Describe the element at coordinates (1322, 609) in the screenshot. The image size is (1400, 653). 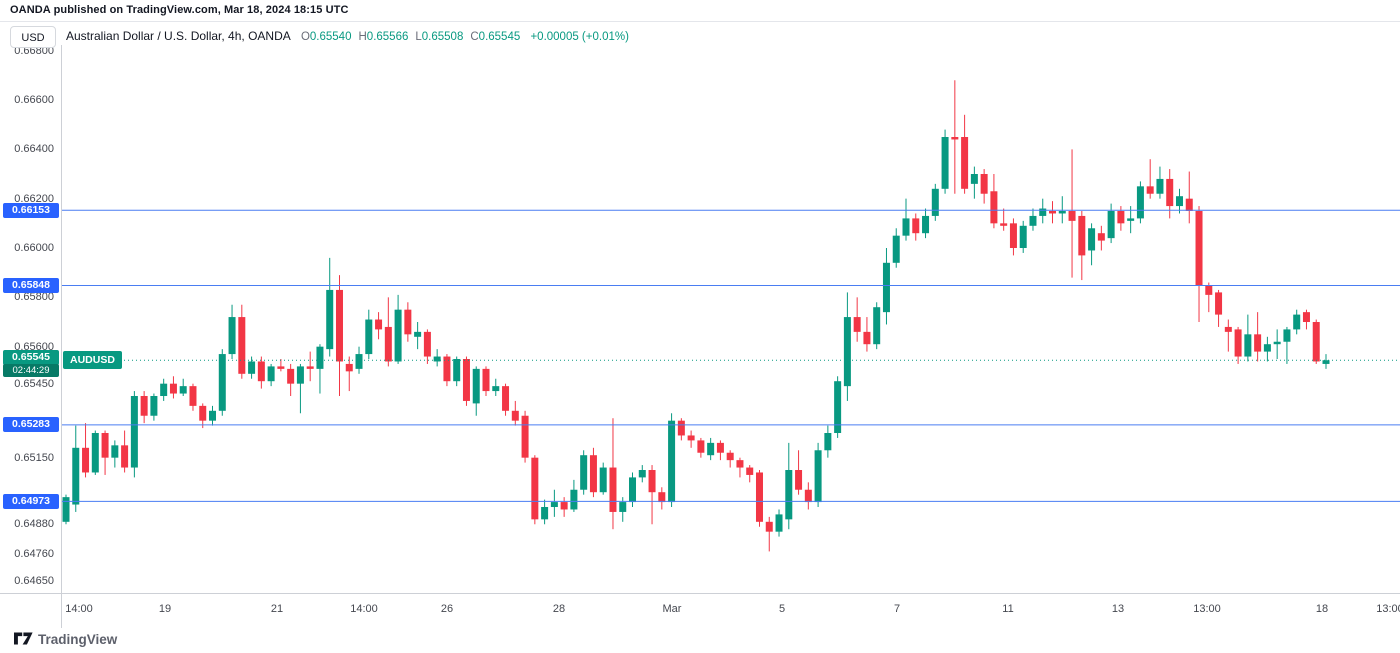
I see `time-tick-label: 18` at that location.